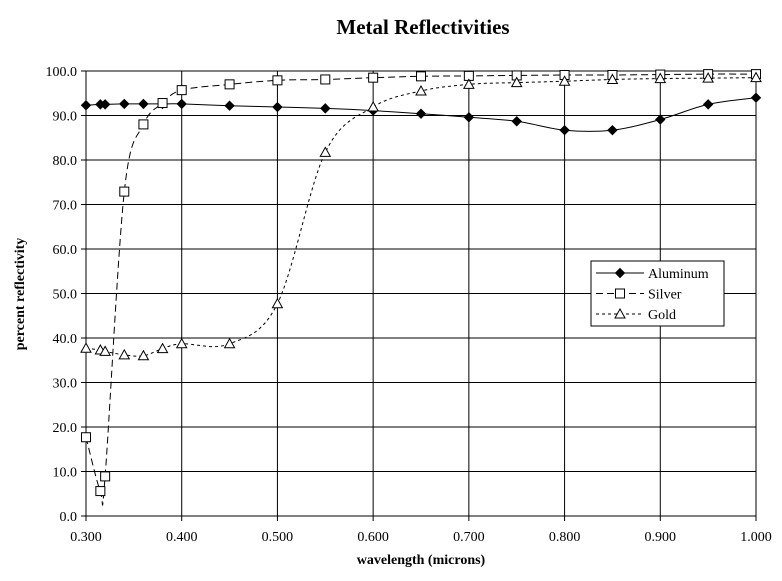  I want to click on legend-item-gold: Gold, so click(636, 315).